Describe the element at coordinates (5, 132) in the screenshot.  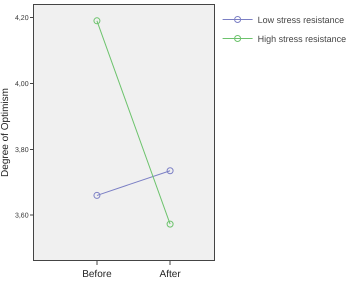
I see `y-axis-title: Degree of Optimism` at that location.